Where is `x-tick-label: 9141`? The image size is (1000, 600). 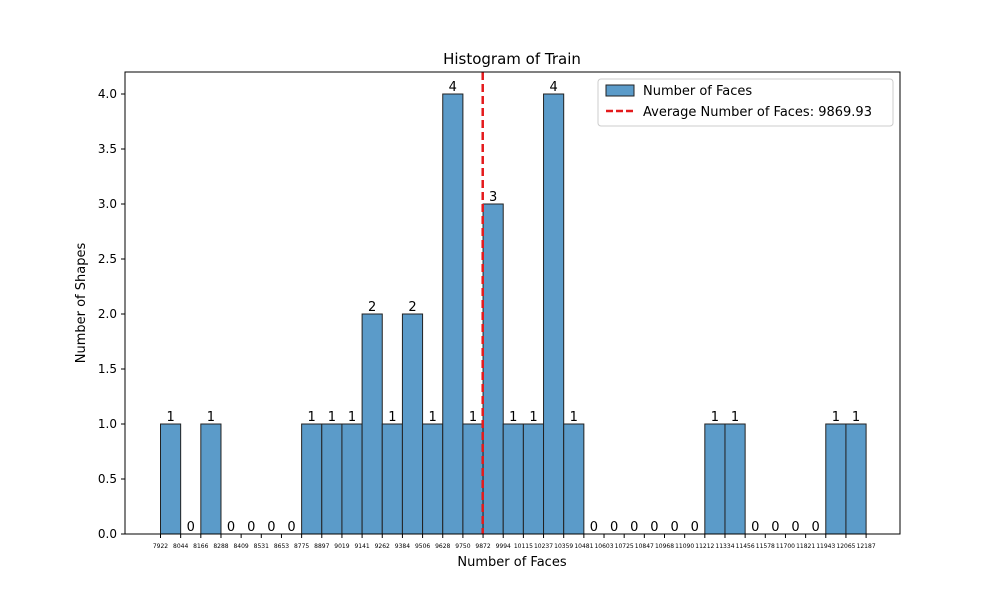 x-tick-label: 9141 is located at coordinates (361, 546).